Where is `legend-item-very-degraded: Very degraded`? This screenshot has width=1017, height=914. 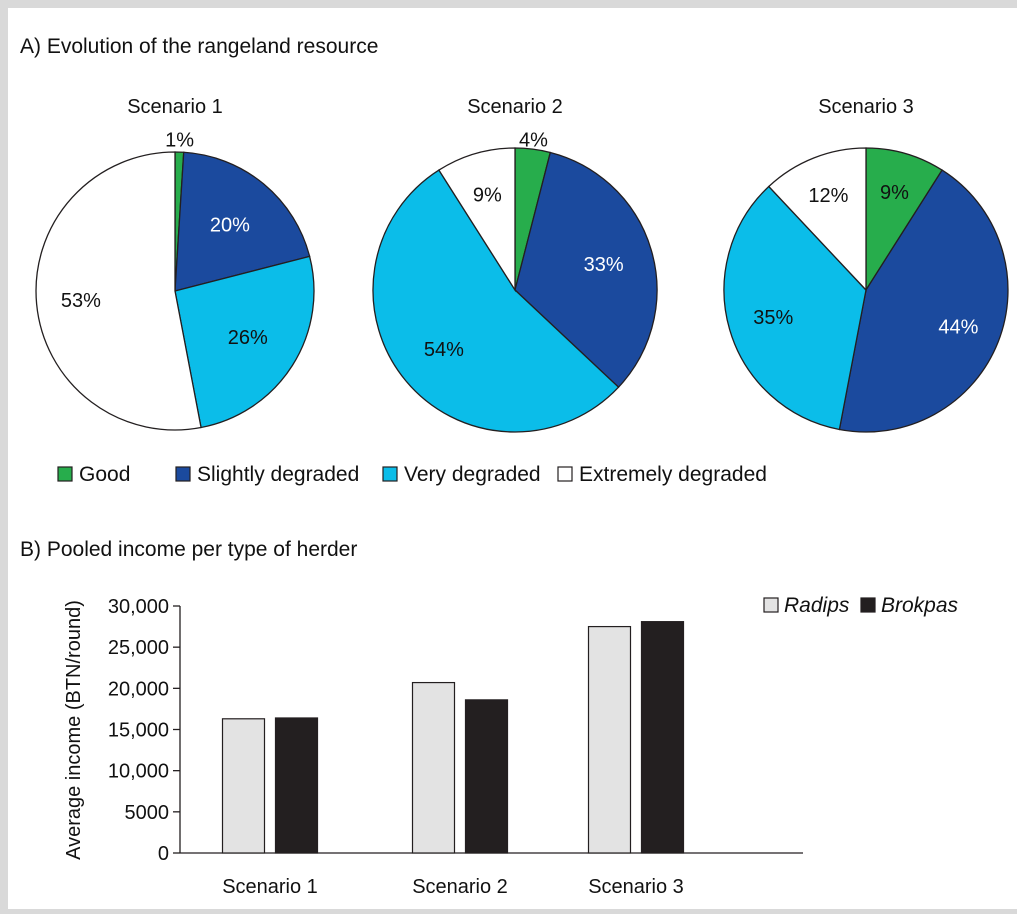
legend-item-very-degraded: Very degraded is located at coordinates (461, 474).